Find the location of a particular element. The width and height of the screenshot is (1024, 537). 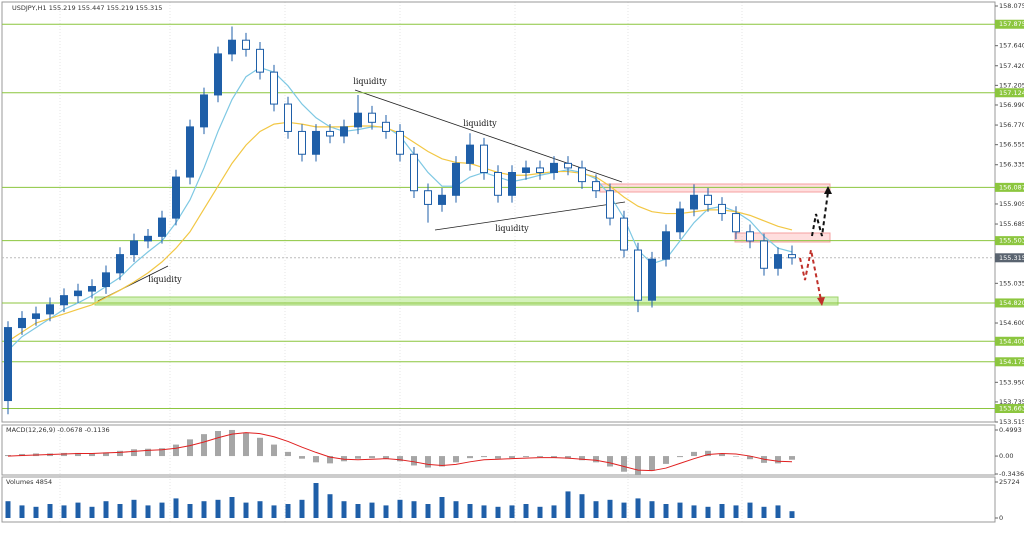

level-label: 155.503 is located at coordinates (1011, 241).